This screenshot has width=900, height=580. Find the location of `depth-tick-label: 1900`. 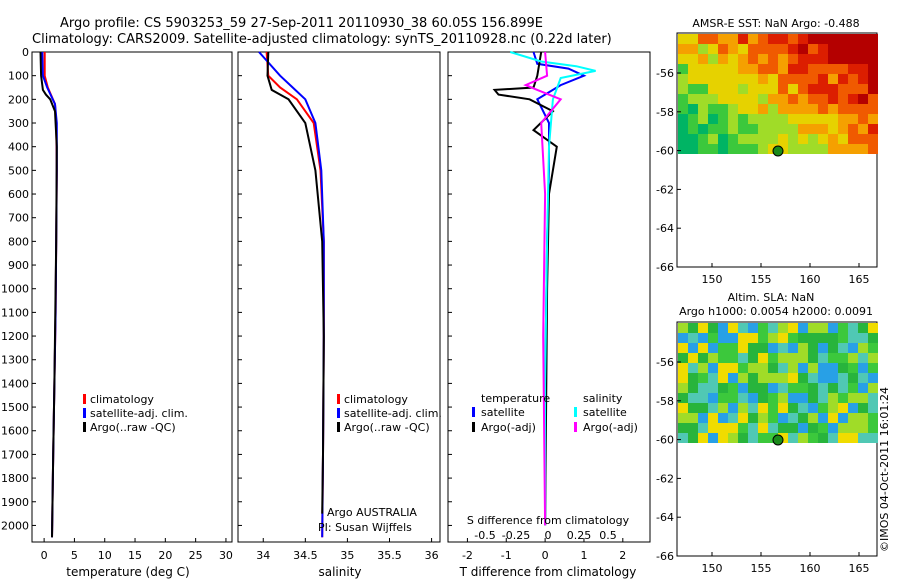

depth-tick-label: 1900 is located at coordinates (15, 502).